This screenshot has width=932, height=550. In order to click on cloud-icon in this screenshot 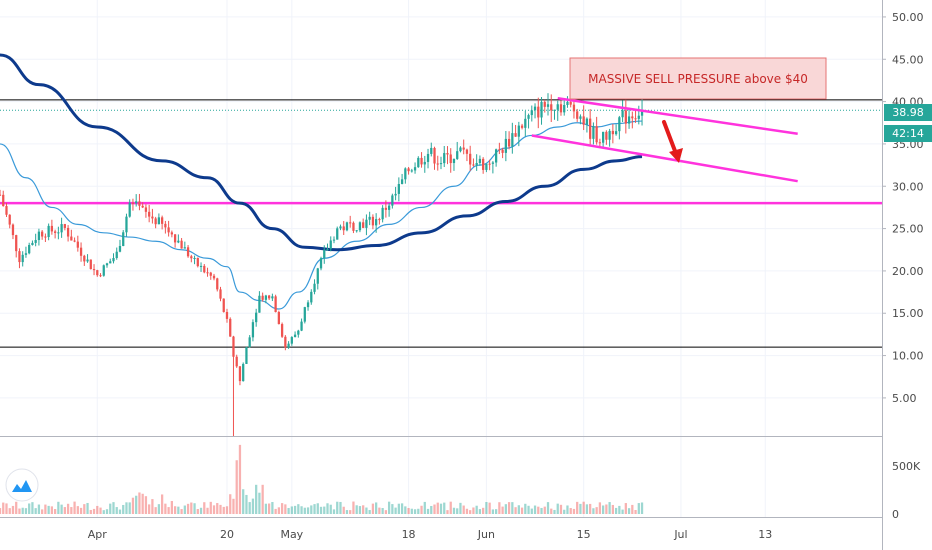, I will do `click(22, 486)`.